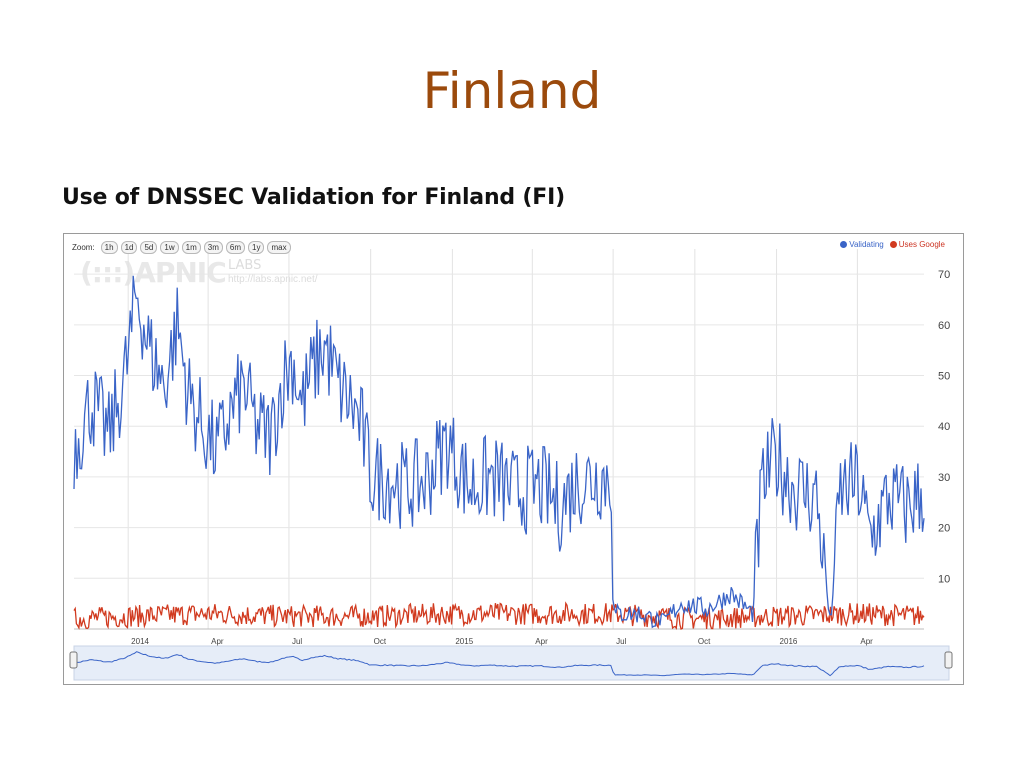 The width and height of the screenshot is (1024, 768). I want to click on zoom-controls: Zoom: 1h 1d 5d 1w 1m 3m 6m 1y max, so click(181, 247).